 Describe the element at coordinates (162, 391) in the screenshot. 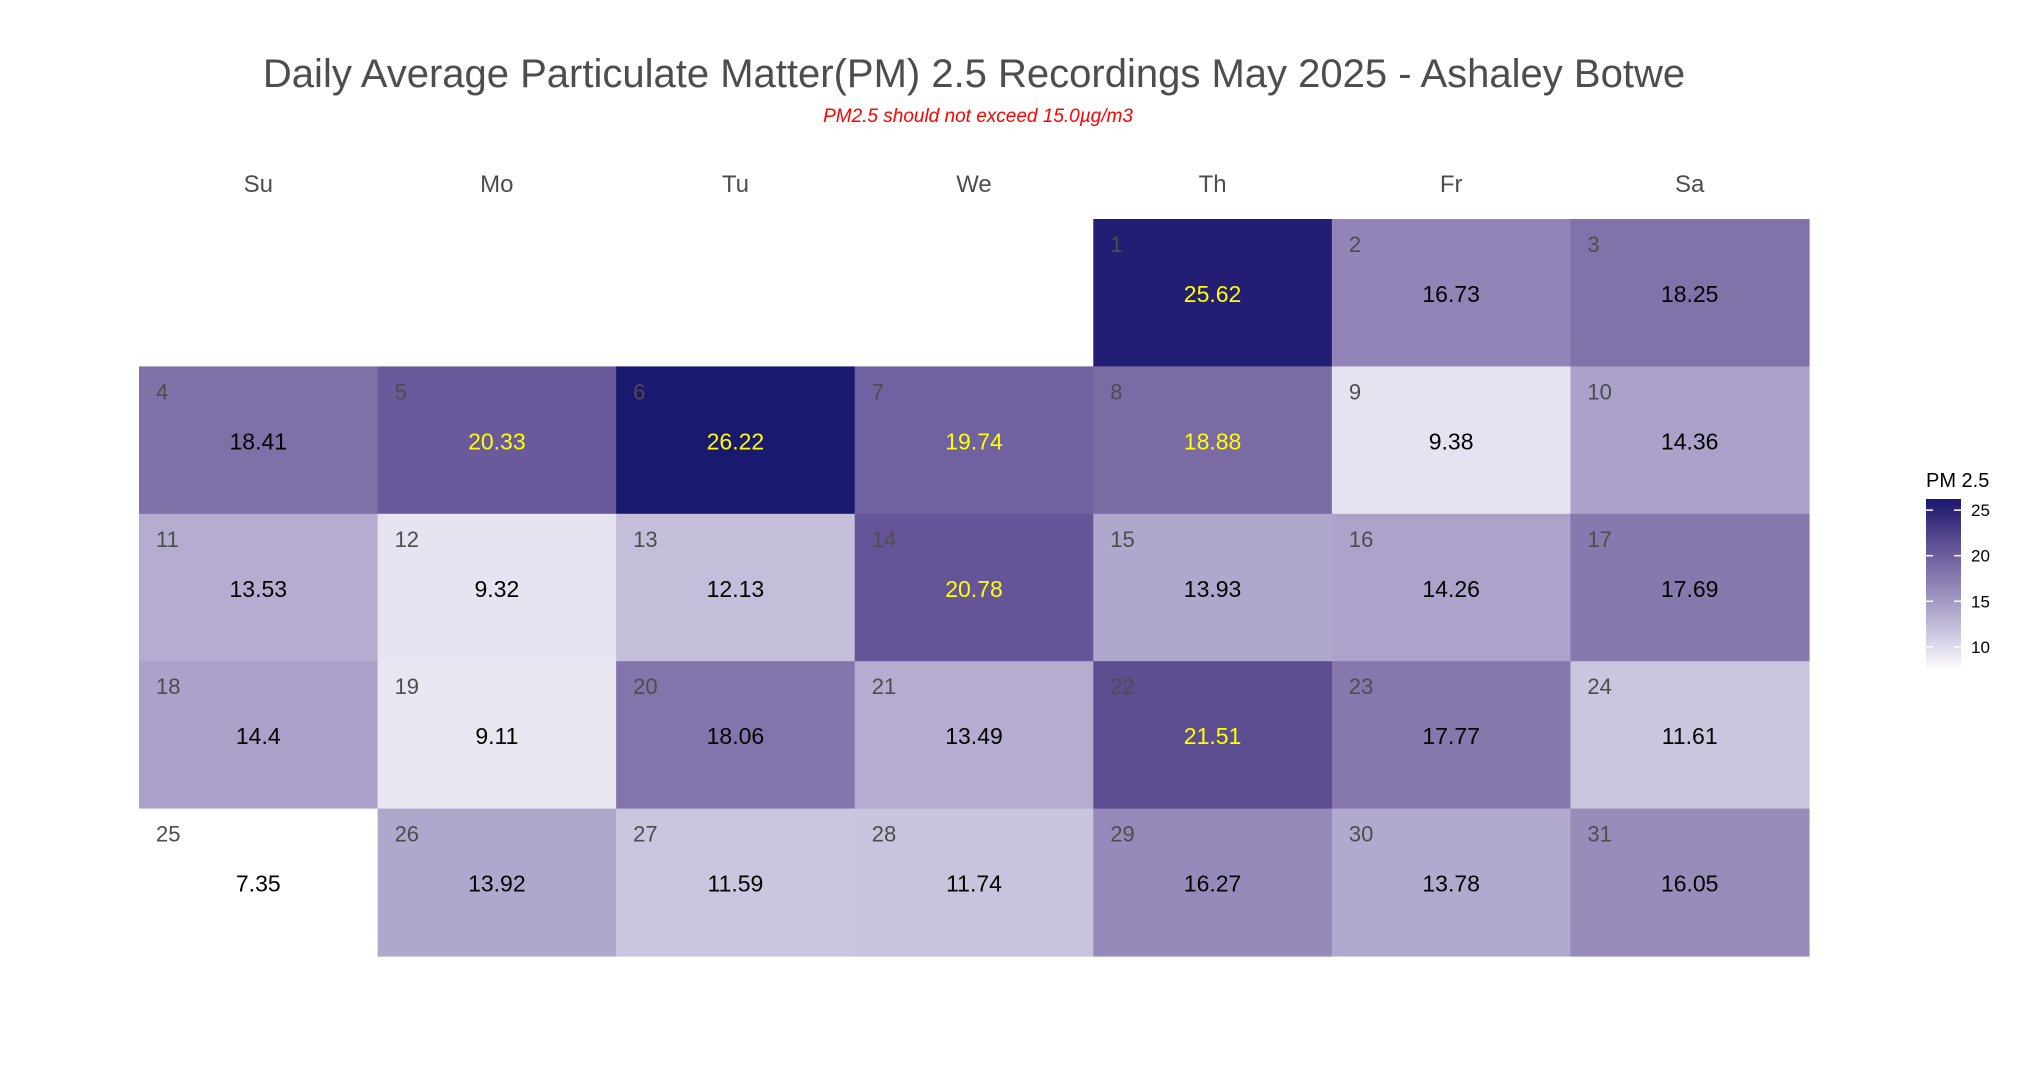

I see `day-number: 4` at that location.